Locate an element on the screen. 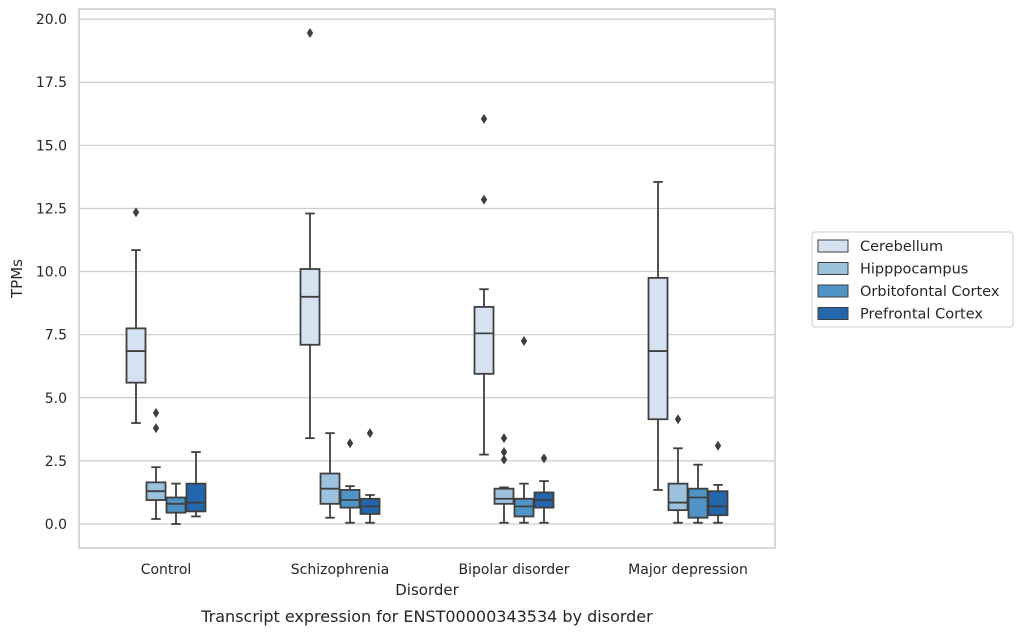 The width and height of the screenshot is (1023, 634). y-tick-label: 12.5 is located at coordinates (51, 209).